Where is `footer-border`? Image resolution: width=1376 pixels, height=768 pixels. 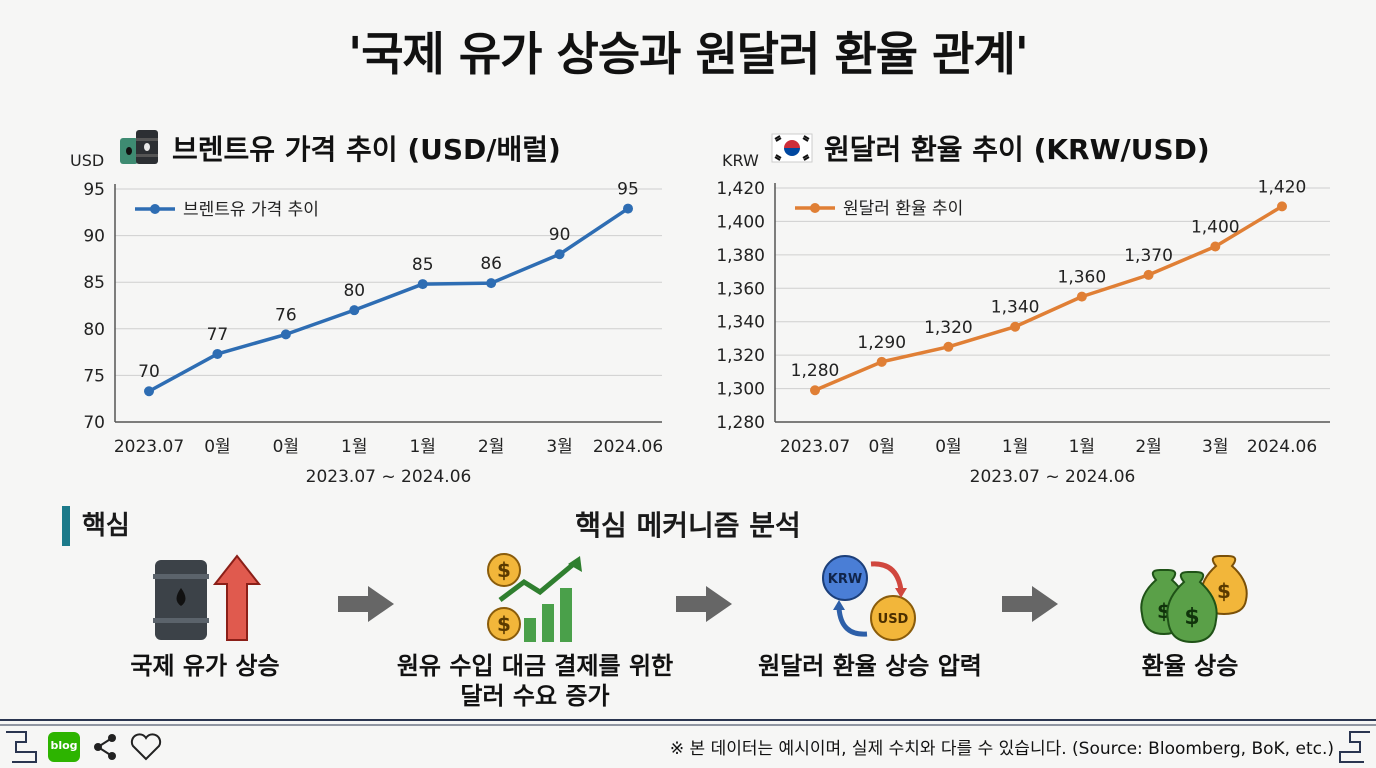
footer-border is located at coordinates (688, 741).